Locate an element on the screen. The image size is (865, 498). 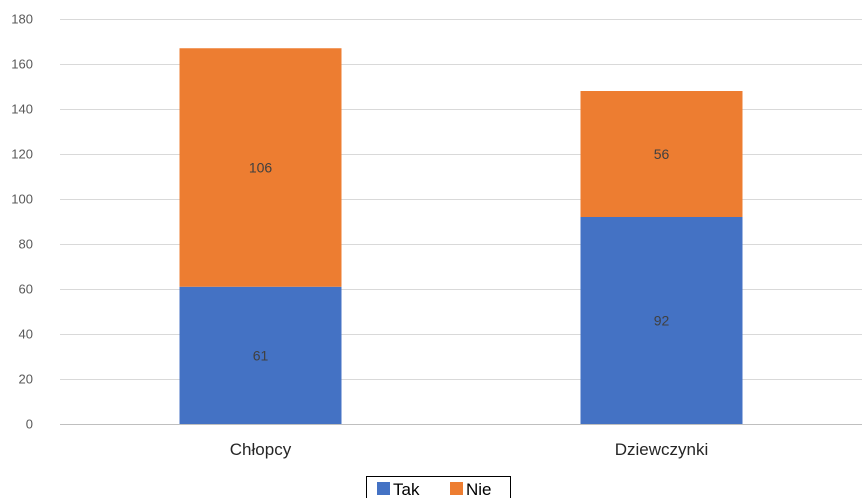
data-label: 106 is located at coordinates (261, 168).